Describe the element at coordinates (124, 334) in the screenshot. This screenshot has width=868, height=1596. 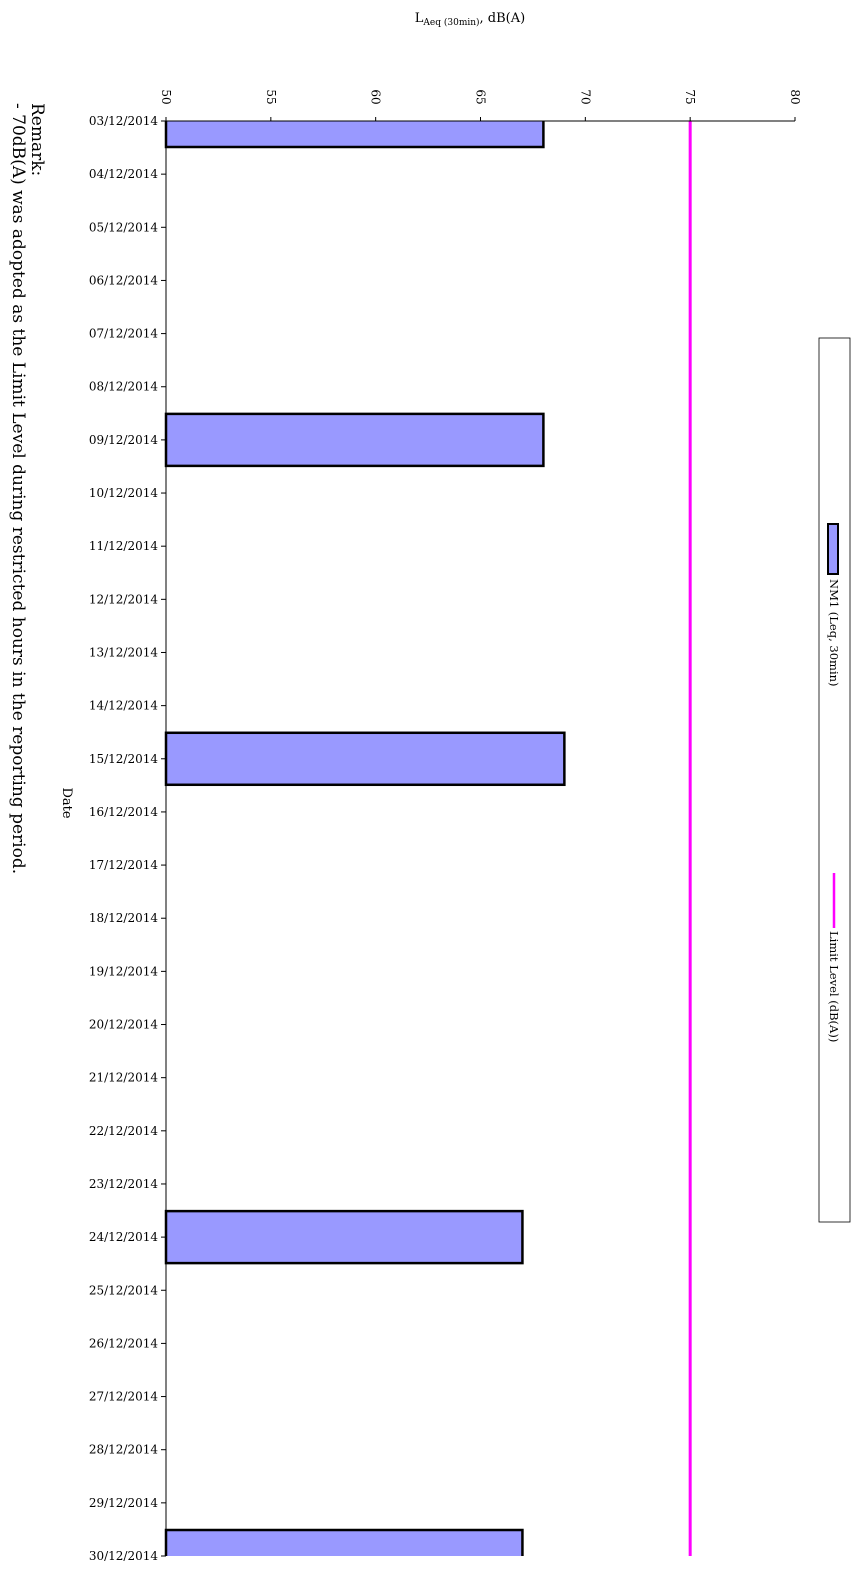
I see `y-tick-label-07-12-2014: 07/12/2014` at that location.